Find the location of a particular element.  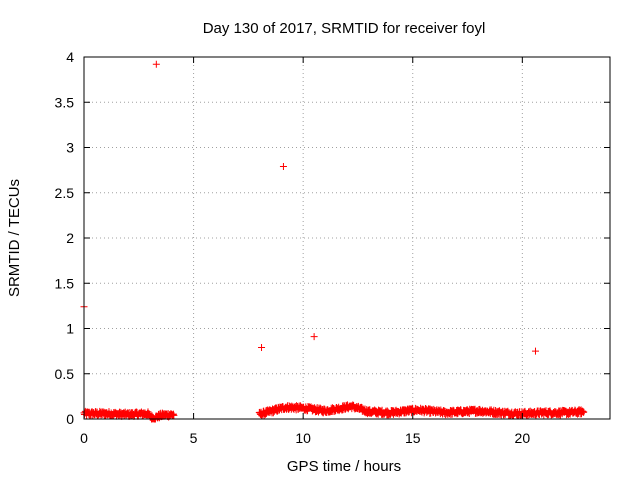

y-tick-label: 2 is located at coordinates (70, 238).